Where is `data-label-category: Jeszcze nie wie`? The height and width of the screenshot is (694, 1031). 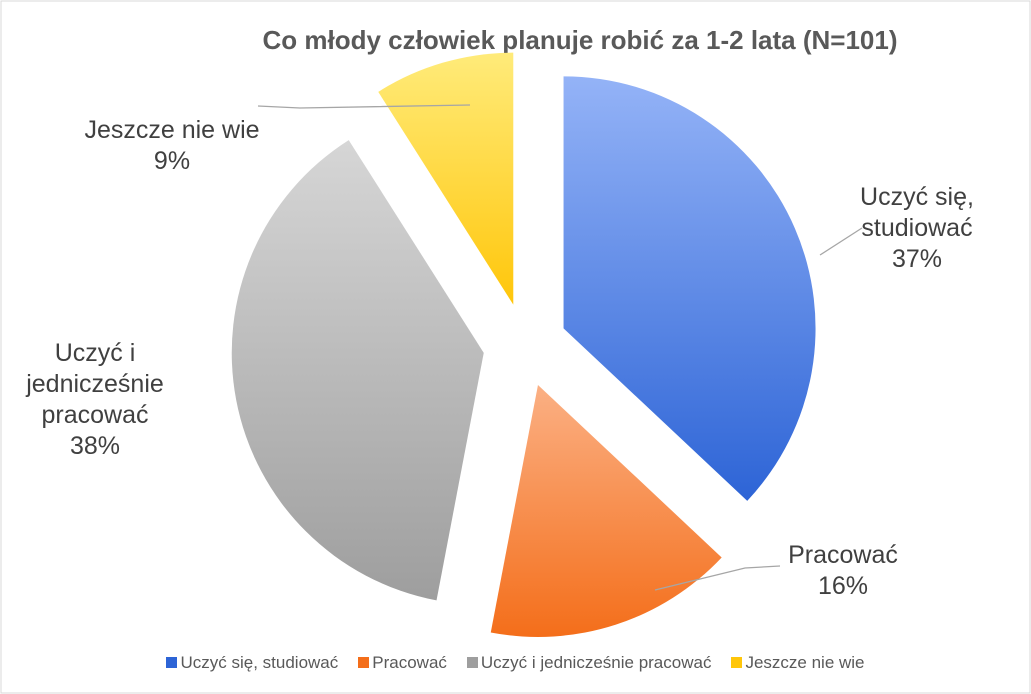 data-label-category: Jeszcze nie wie is located at coordinates (172, 130).